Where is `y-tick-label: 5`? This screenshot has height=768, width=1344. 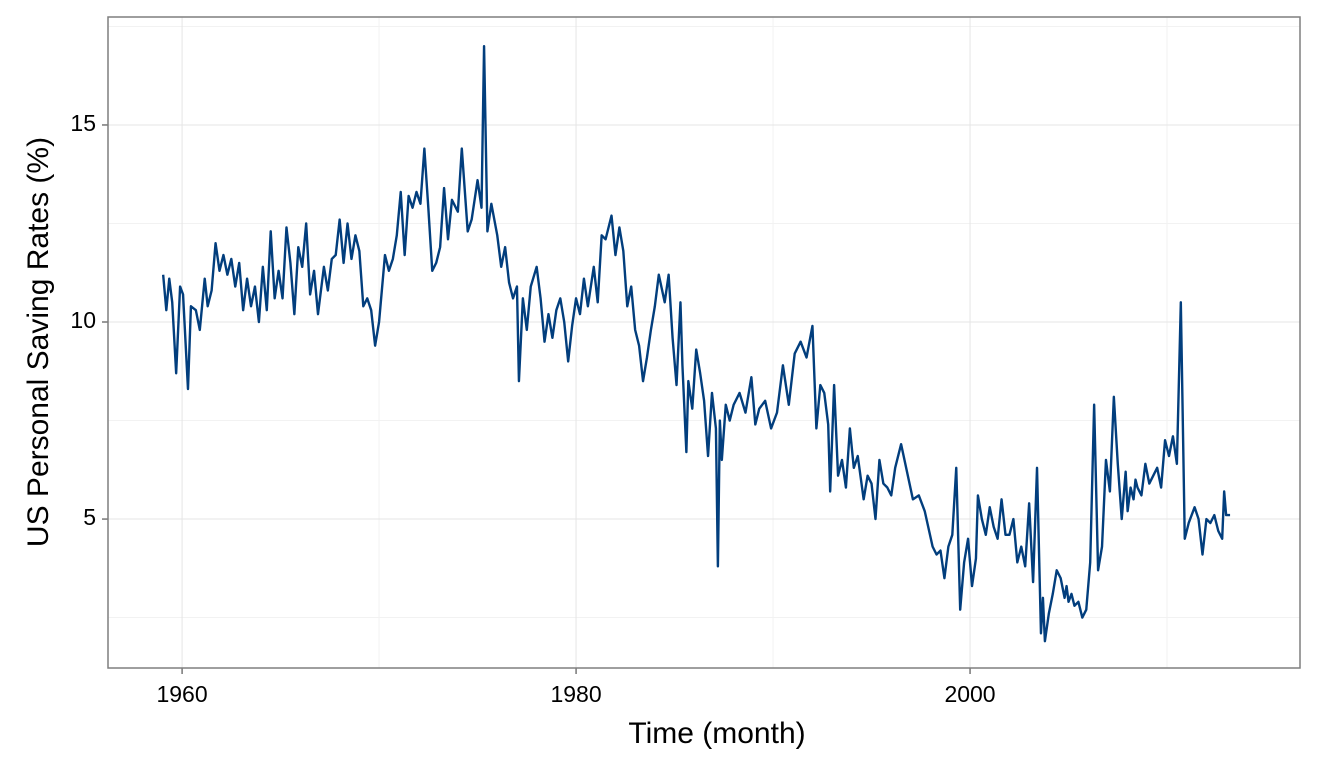
y-tick-label: 5 is located at coordinates (89, 517).